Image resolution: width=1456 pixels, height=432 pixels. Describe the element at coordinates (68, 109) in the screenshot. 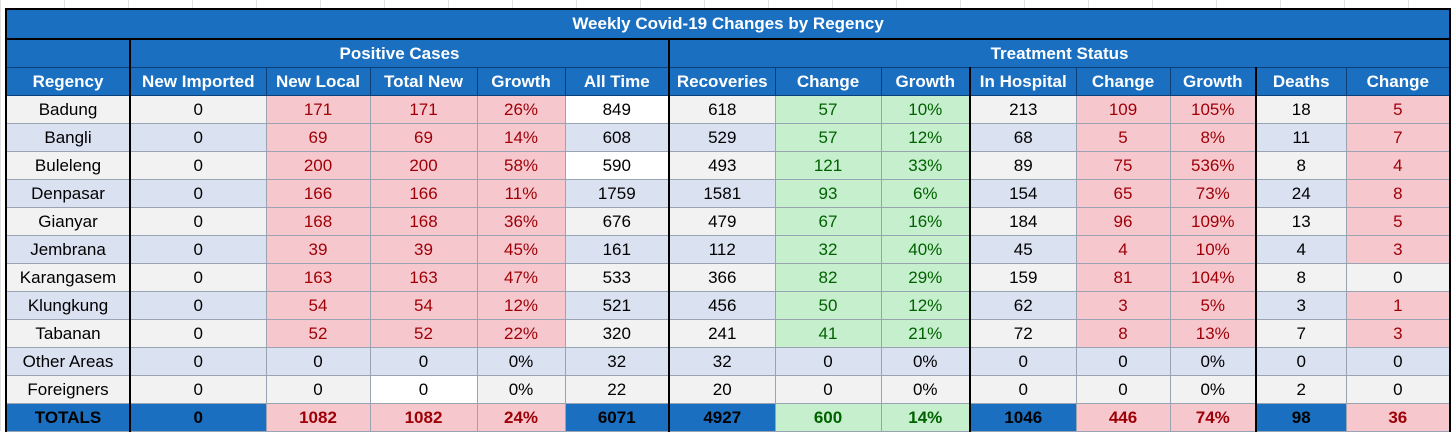

I see `regency-name-cell: Badung` at that location.